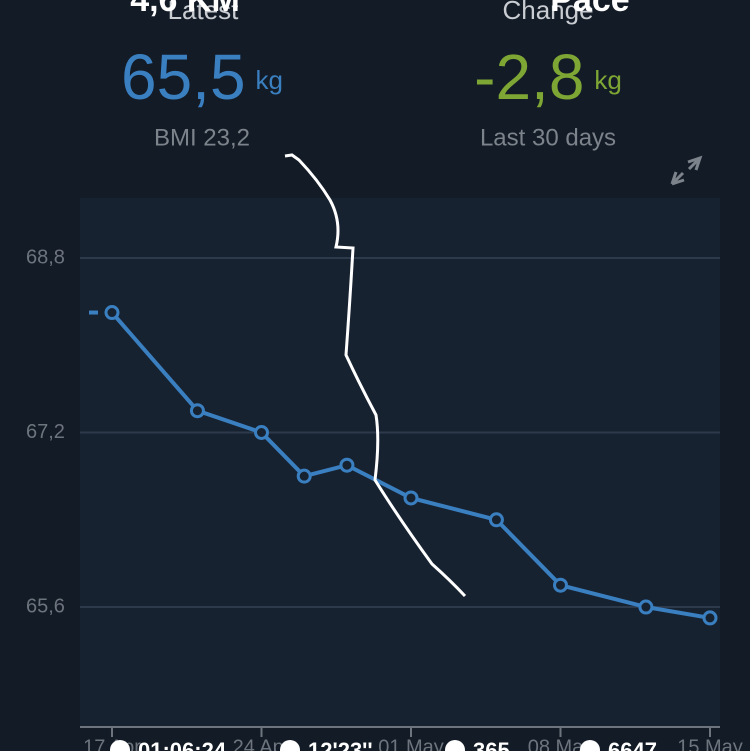 Image resolution: width=750 pixels, height=751 pixels. What do you see at coordinates (340, 744) in the screenshot?
I see `stat-value: 12'23''` at bounding box center [340, 744].